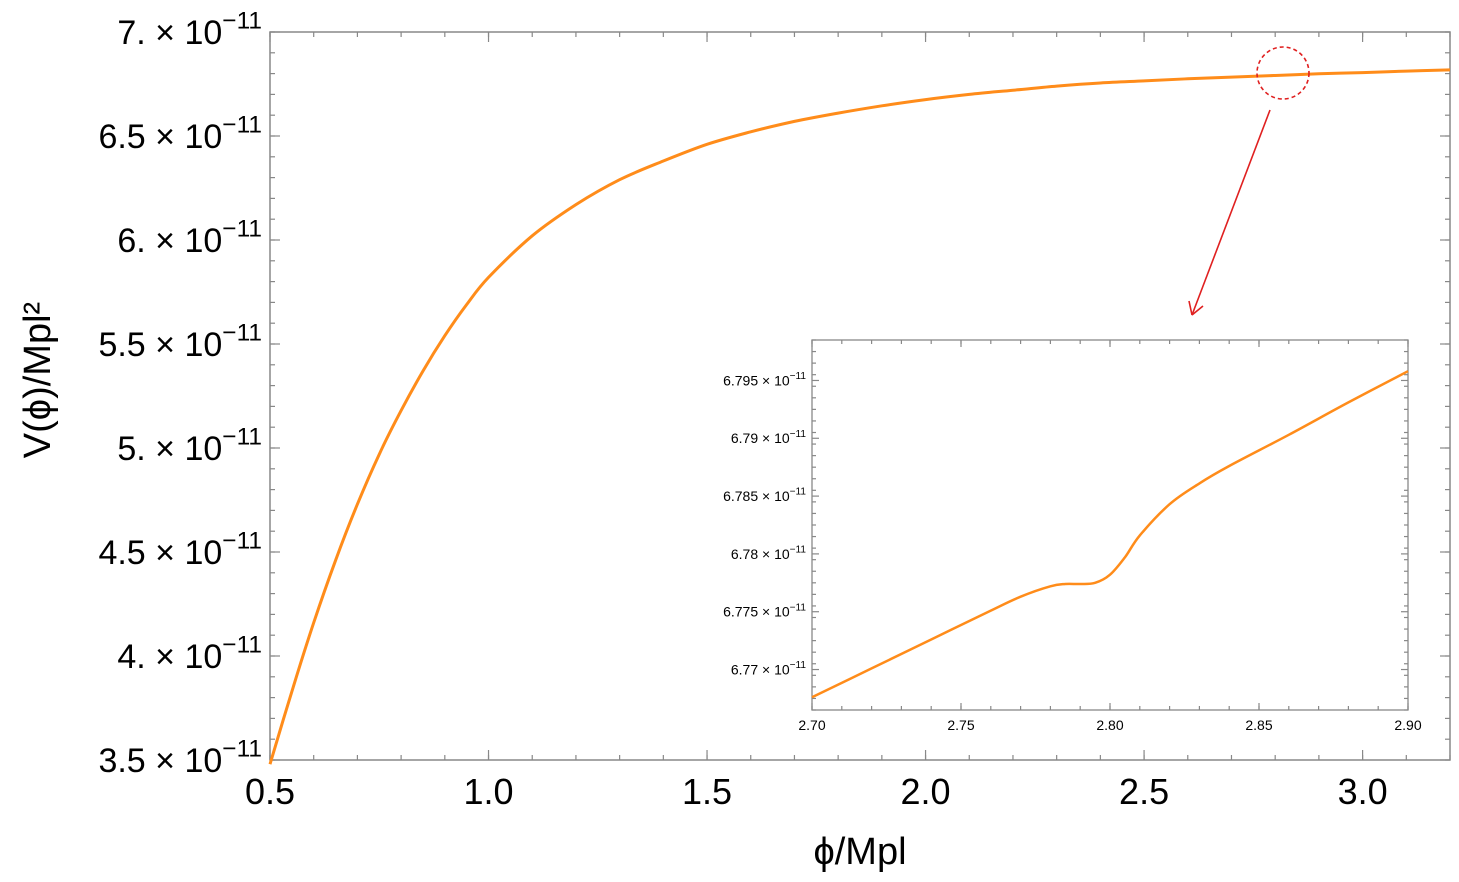 The width and height of the screenshot is (1459, 882). Describe the element at coordinates (811, 725) in the screenshot. I see `inset-x-tick-label: 2.70` at that location.